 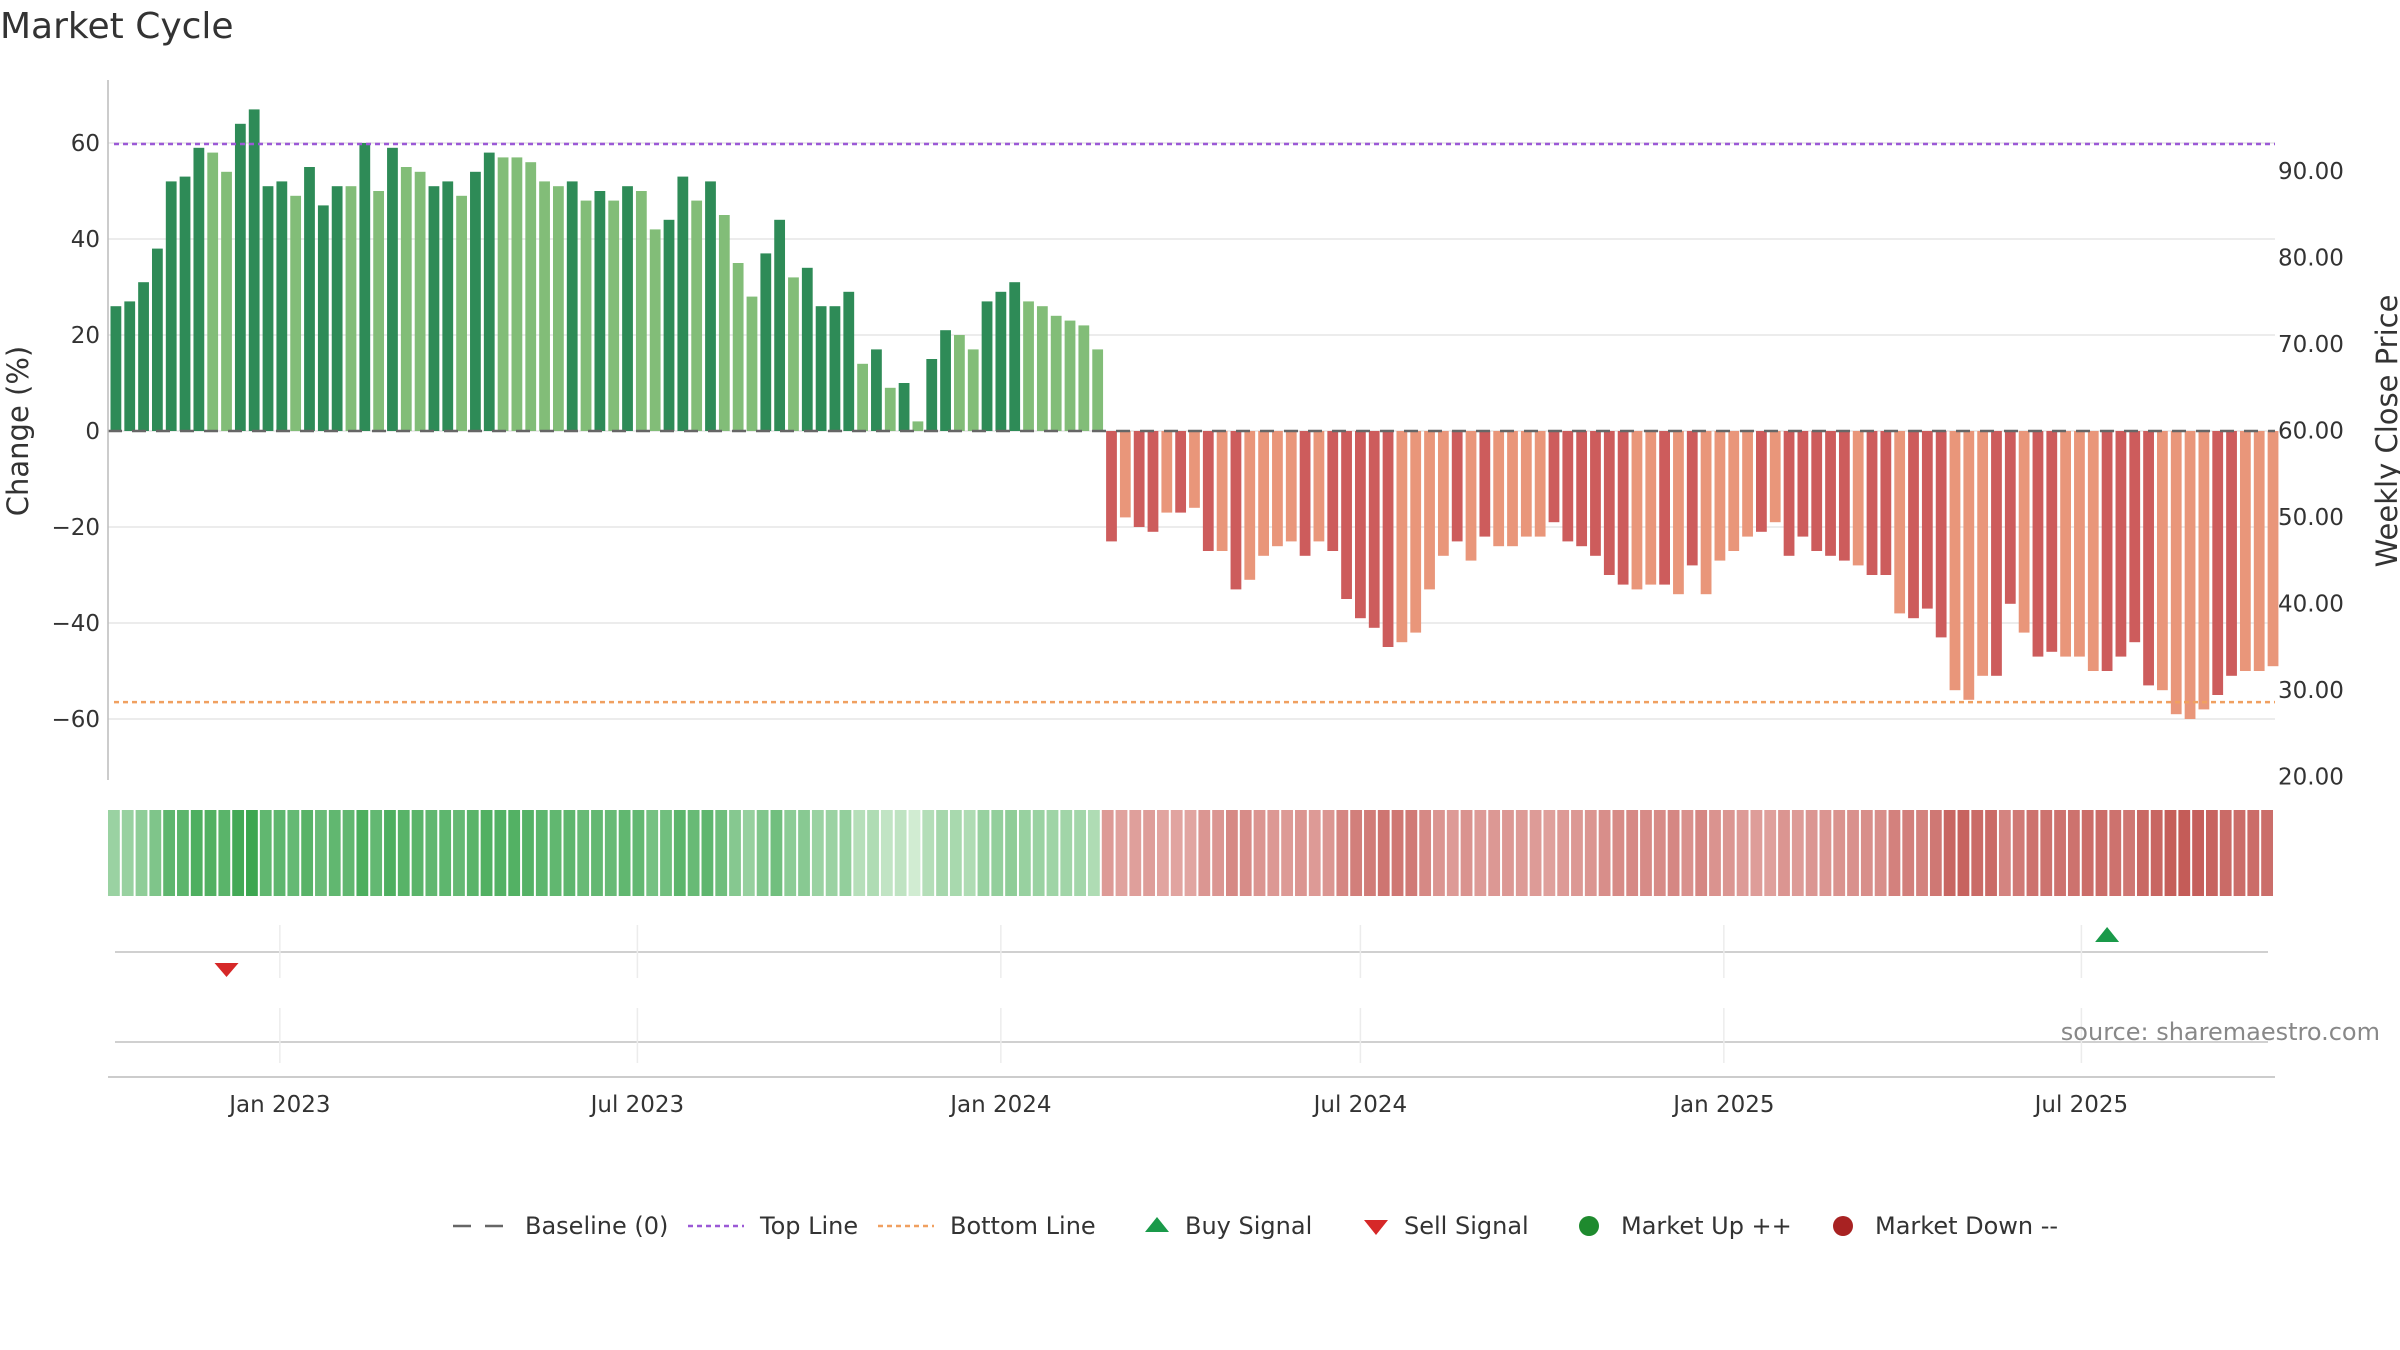 What do you see at coordinates (1466, 1226) in the screenshot?
I see `legend-label: Sell Signal` at bounding box center [1466, 1226].